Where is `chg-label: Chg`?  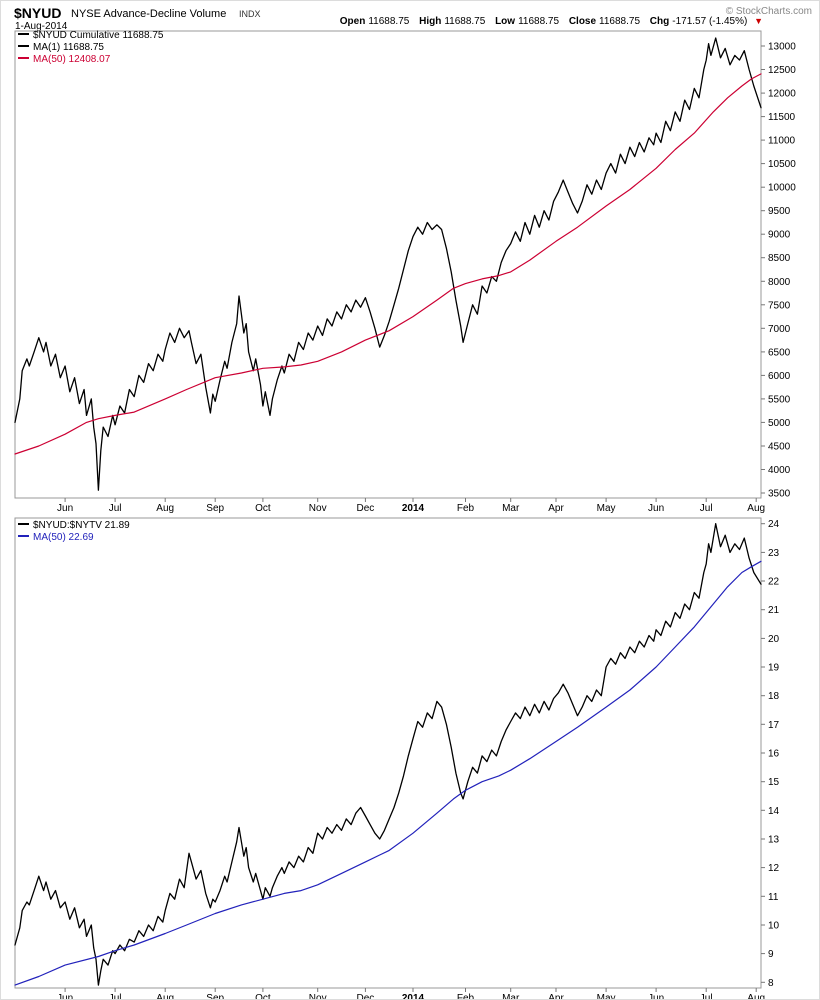
chg-label: Chg is located at coordinates (659, 21).